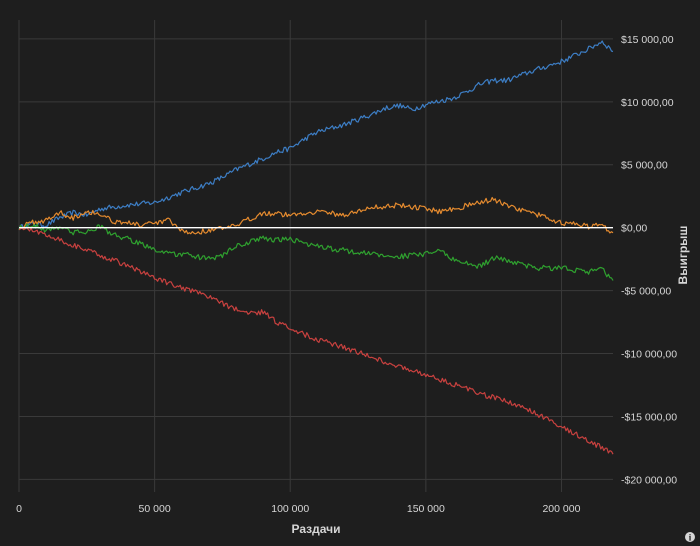 This screenshot has height=546, width=700. What do you see at coordinates (290, 509) in the screenshot?
I see `x-tick-label: 100 000` at bounding box center [290, 509].